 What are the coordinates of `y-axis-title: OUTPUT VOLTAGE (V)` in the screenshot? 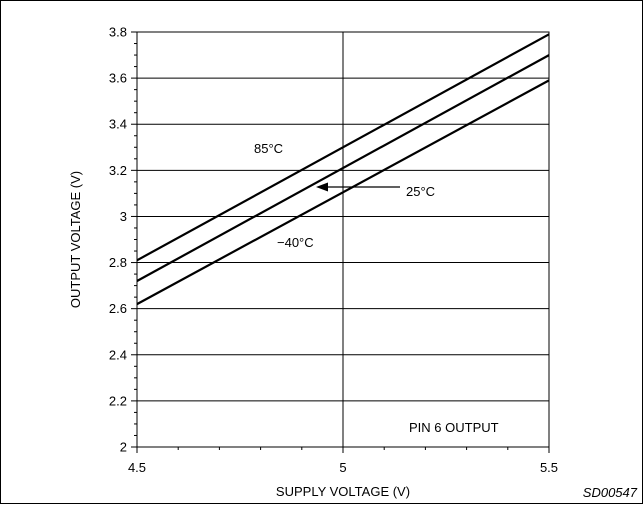 It's located at (75, 239).